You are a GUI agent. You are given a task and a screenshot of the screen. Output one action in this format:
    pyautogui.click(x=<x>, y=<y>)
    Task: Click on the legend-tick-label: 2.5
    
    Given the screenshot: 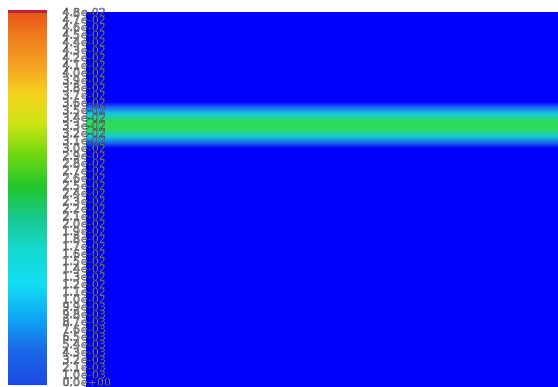 What is the action you would take?
    pyautogui.click(x=72, y=186)
    